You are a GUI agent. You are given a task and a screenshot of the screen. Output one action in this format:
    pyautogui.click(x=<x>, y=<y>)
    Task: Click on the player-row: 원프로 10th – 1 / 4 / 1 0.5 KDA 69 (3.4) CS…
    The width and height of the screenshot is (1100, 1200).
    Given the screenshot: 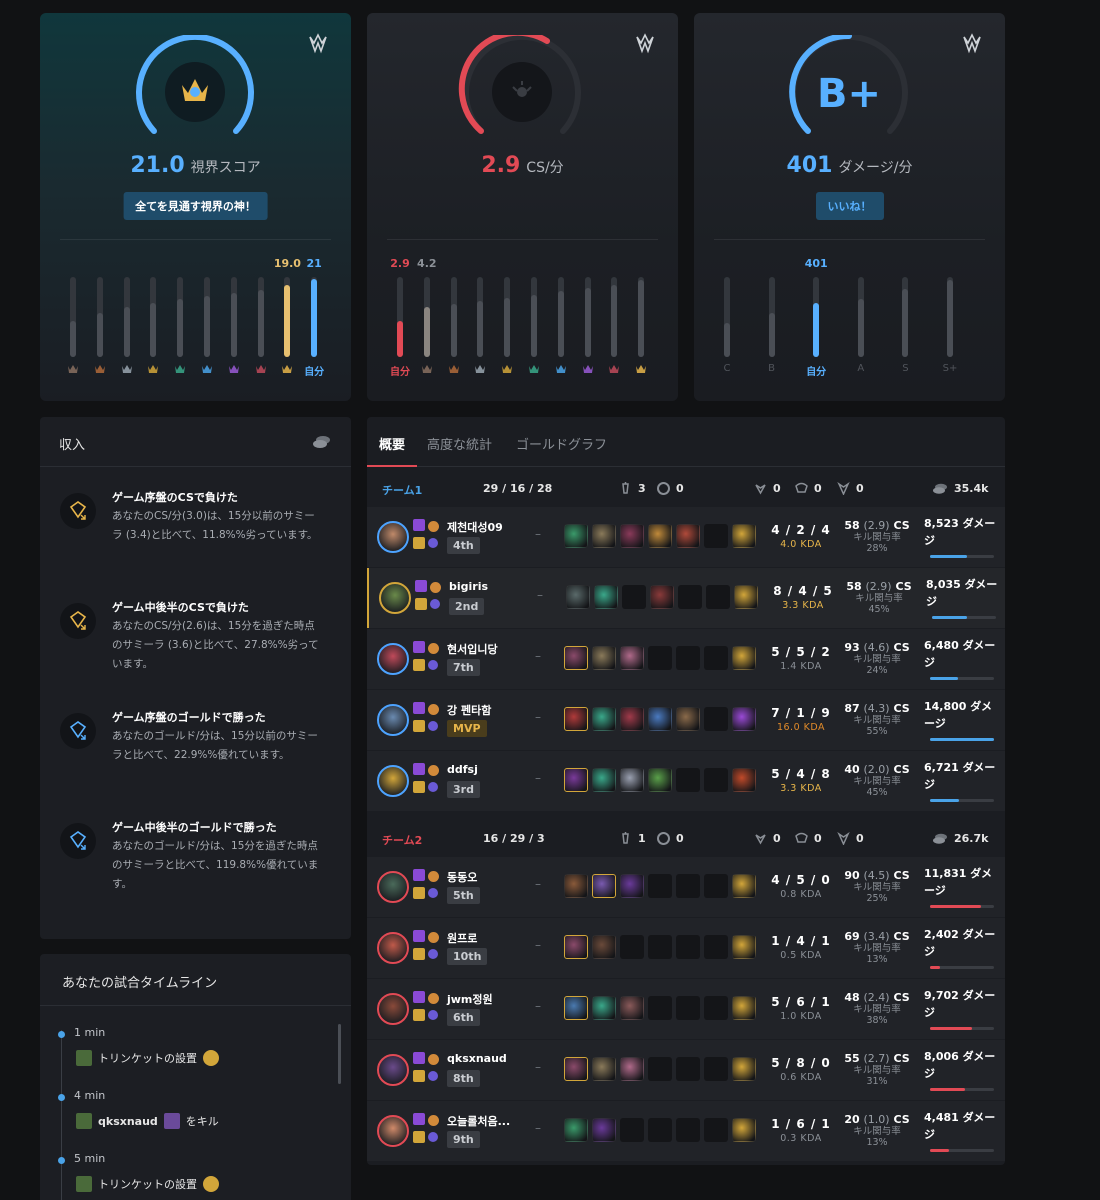 What is the action you would take?
    pyautogui.click(x=686, y=948)
    